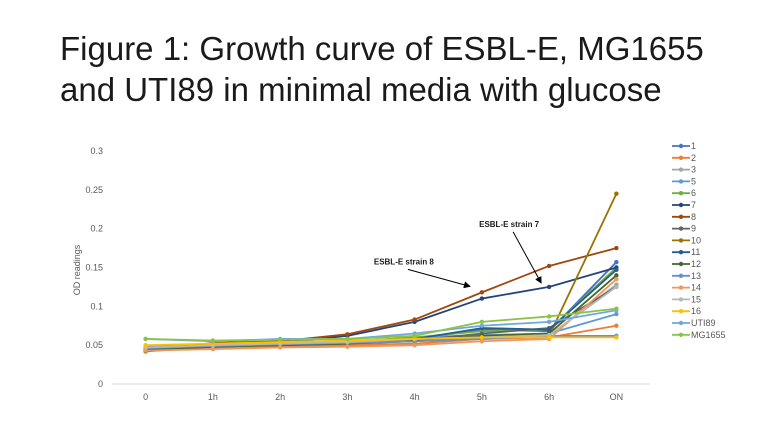  Describe the element at coordinates (686, 299) in the screenshot. I see `legend-item: 15` at that location.